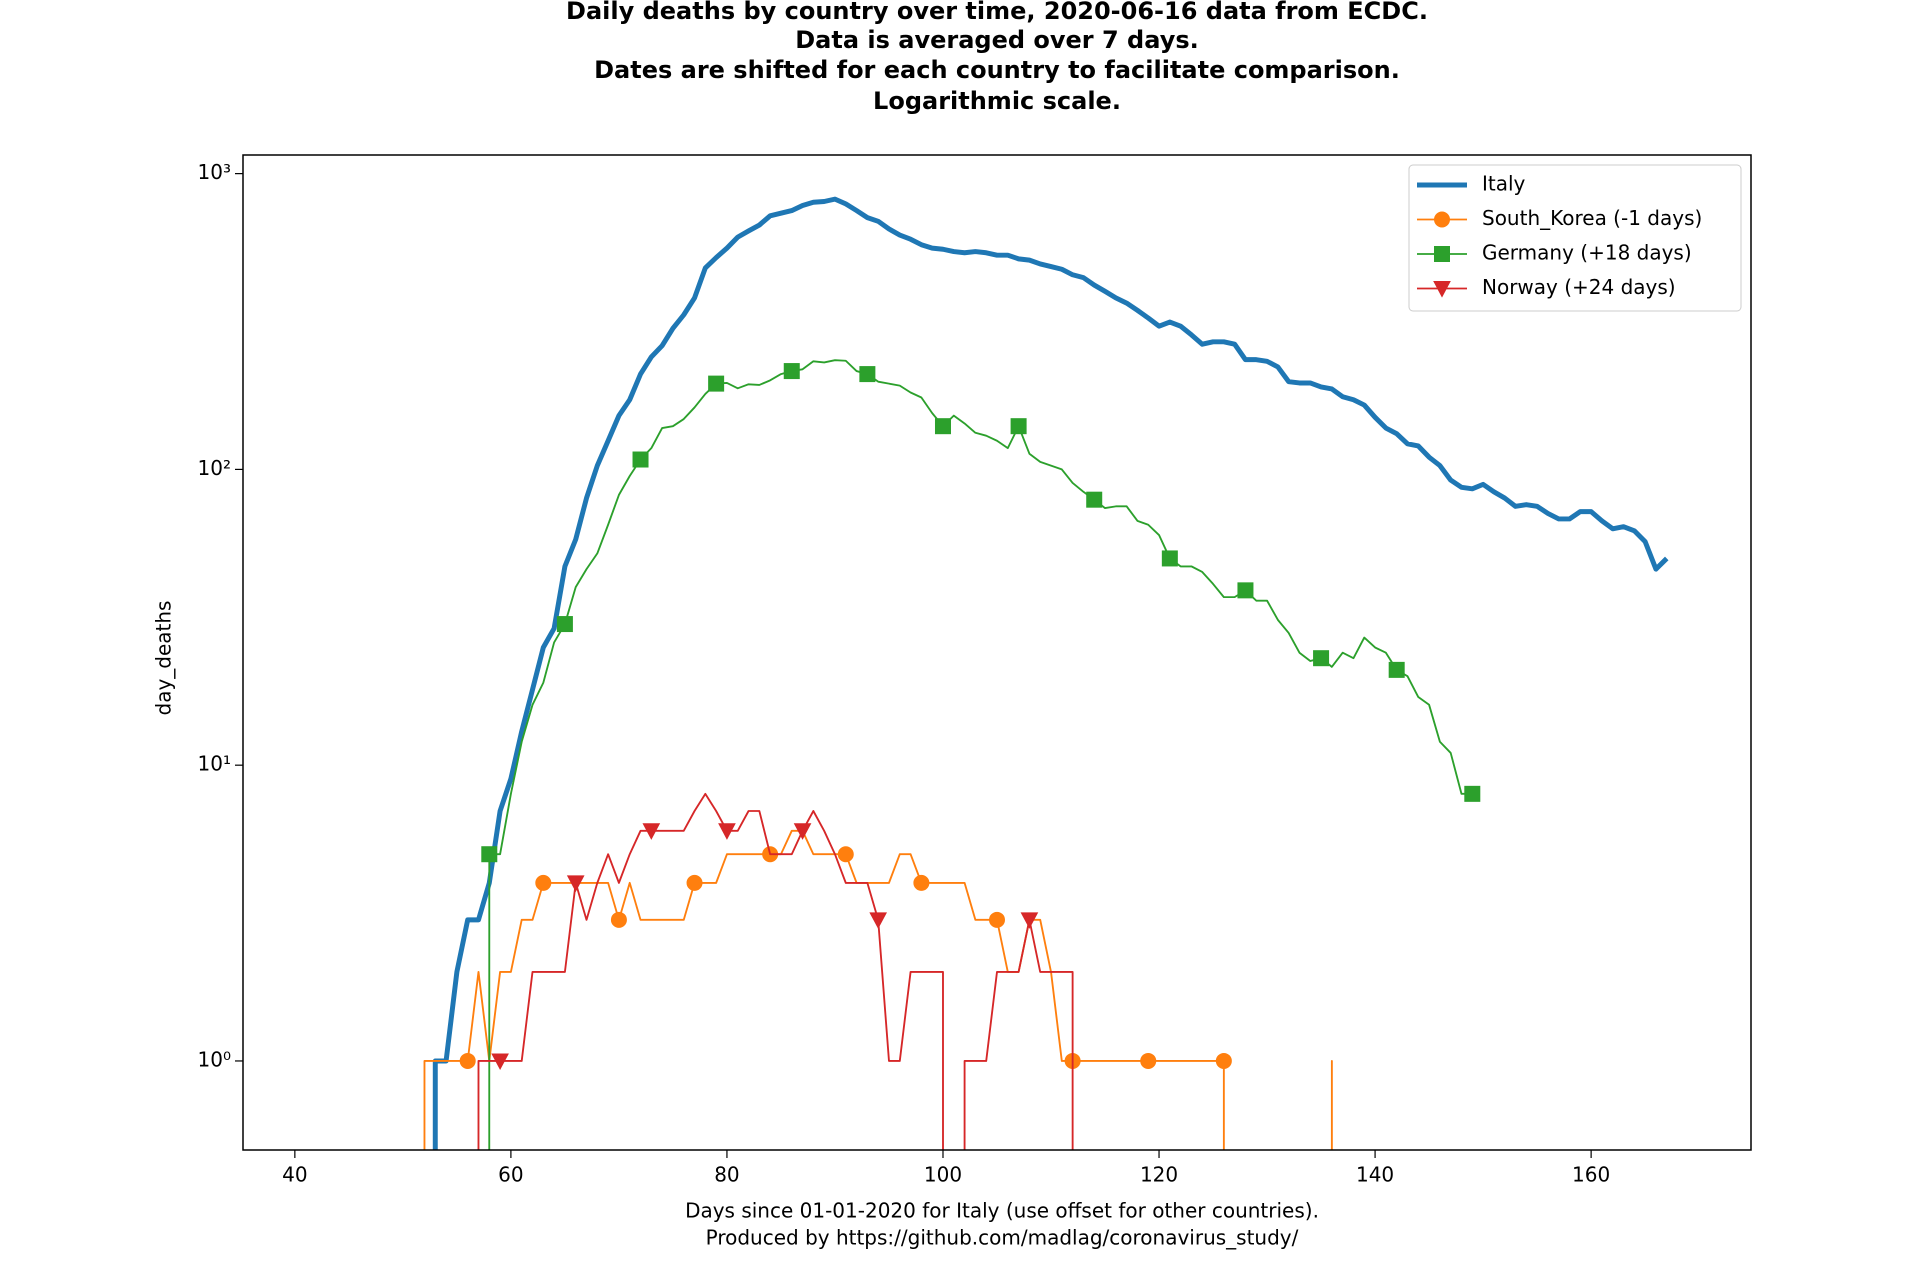 This screenshot has height=1280, width=1920. I want to click on y-tick-label: 10³, so click(214, 172).